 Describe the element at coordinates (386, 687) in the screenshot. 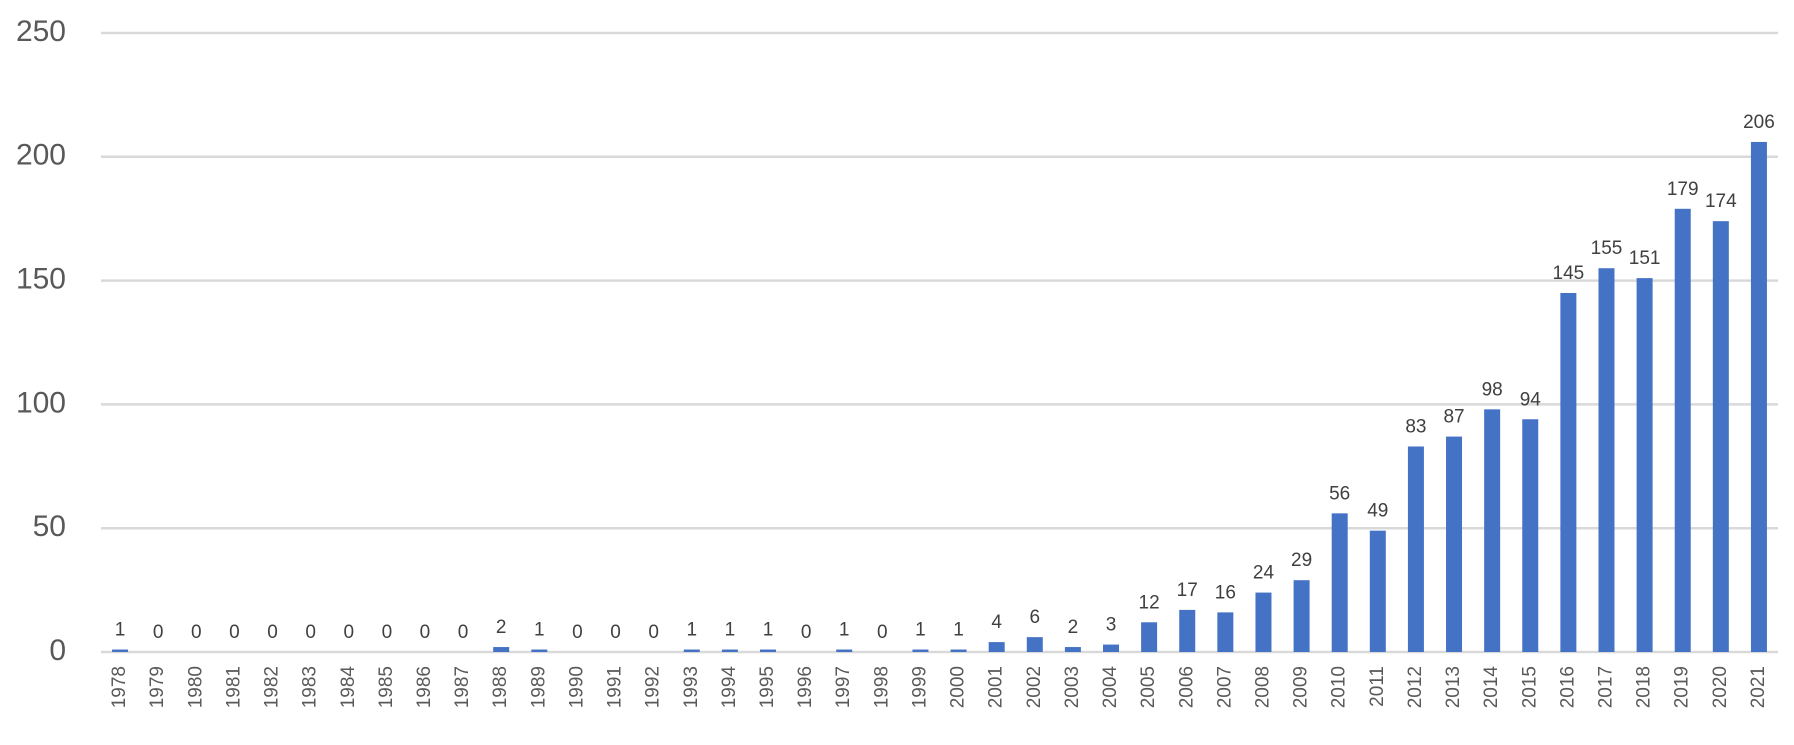

I see `x-tick-label: 1985` at that location.